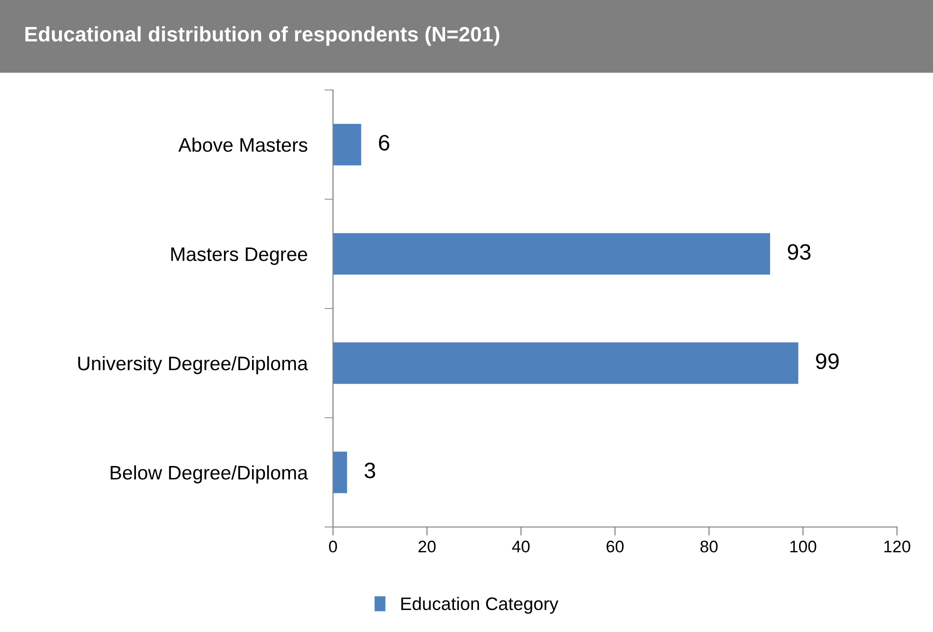 The height and width of the screenshot is (632, 933). I want to click on legend-label: Education Category, so click(479, 605).